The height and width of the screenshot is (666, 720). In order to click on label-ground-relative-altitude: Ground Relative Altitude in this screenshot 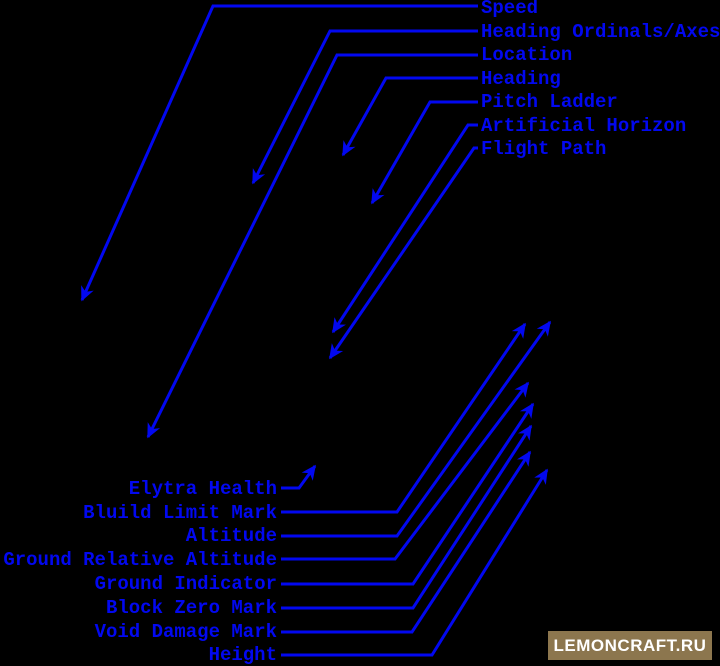, I will do `click(140, 560)`.